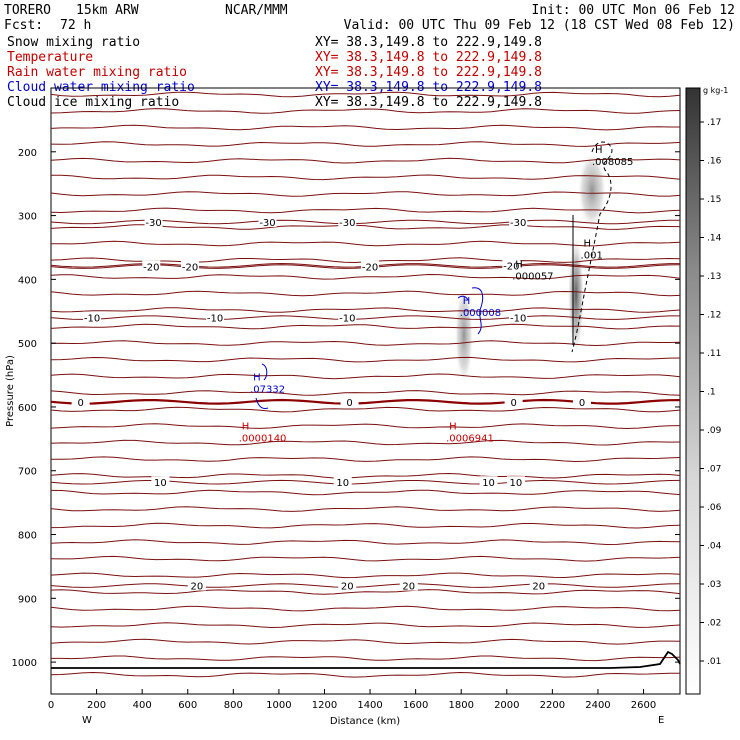 This screenshot has height=740, width=740. What do you see at coordinates (27, 344) in the screenshot?
I see `y-tick-label: 500` at bounding box center [27, 344].